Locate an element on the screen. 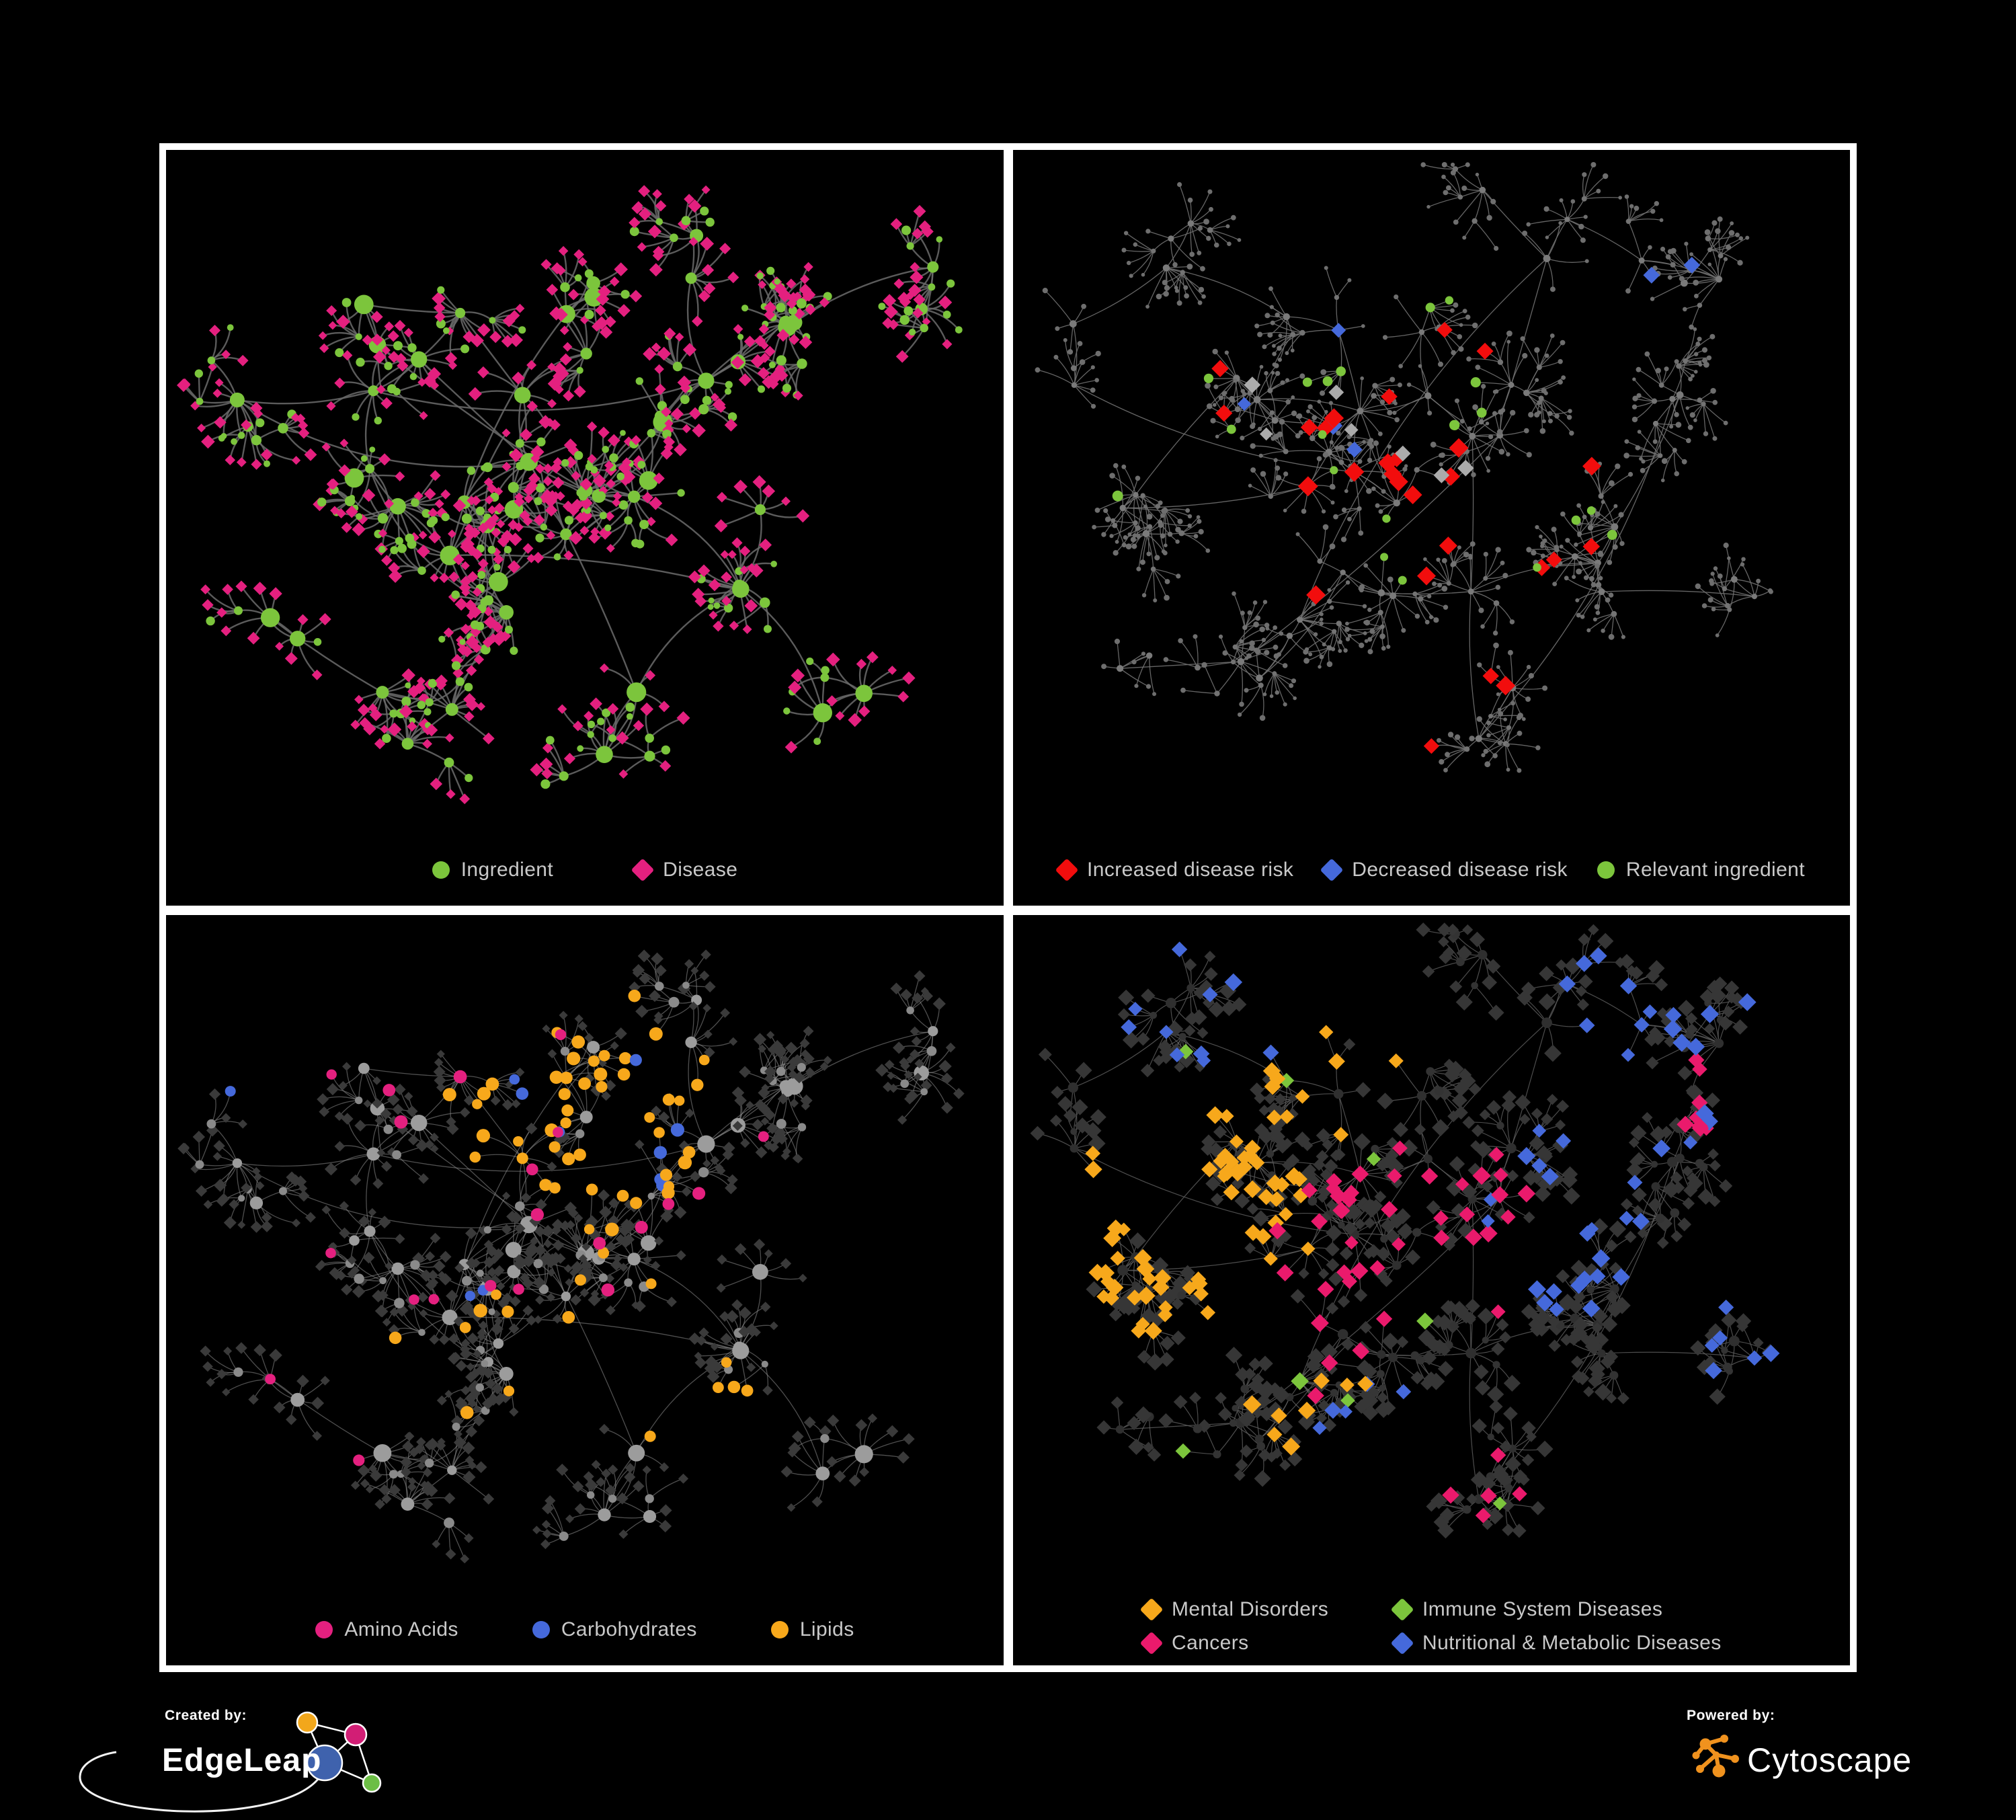  legend-item-increased-risk: Increased disease risk is located at coordinates (1174, 870).